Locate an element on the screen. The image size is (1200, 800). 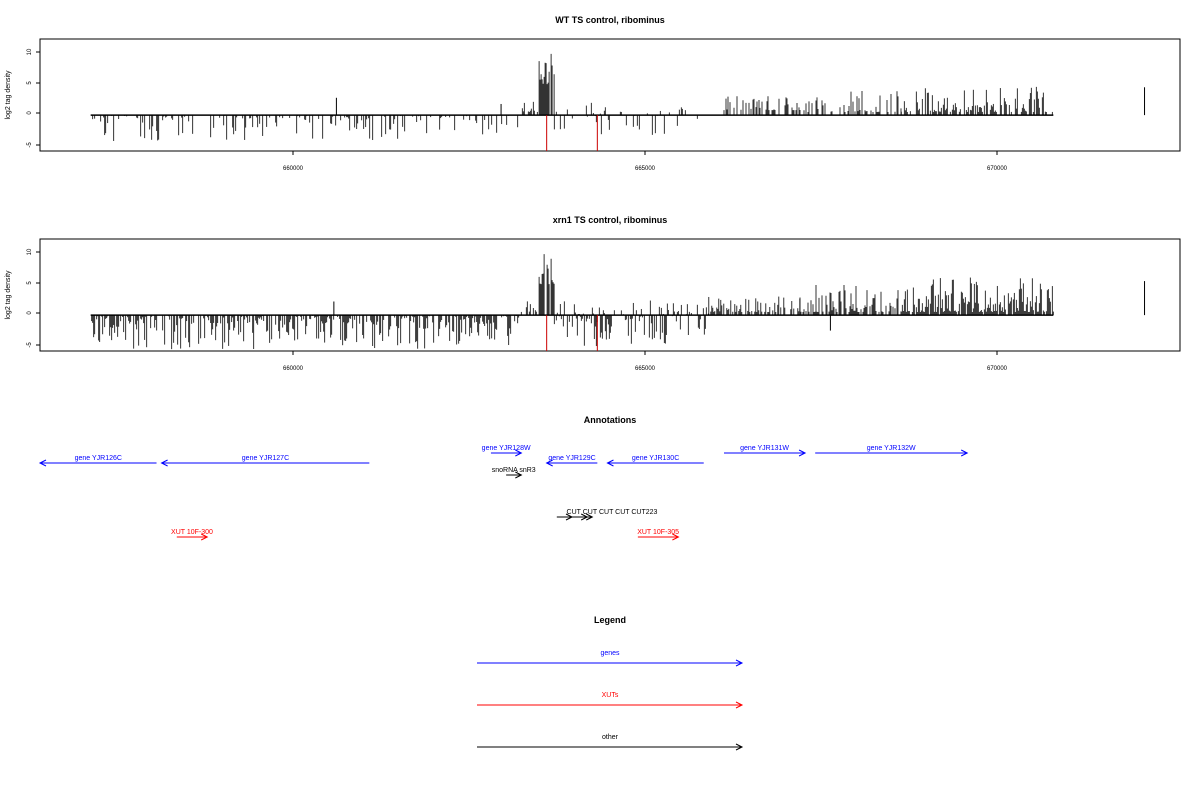
legend: Legend genes XUTs other is located at coordinates (610, 683).